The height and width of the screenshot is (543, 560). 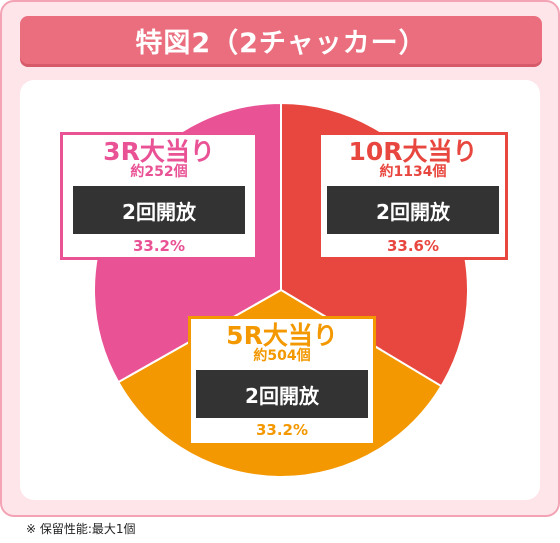 What do you see at coordinates (413, 151) in the screenshot?
I see `slice-label-10r: 10R大当り` at bounding box center [413, 151].